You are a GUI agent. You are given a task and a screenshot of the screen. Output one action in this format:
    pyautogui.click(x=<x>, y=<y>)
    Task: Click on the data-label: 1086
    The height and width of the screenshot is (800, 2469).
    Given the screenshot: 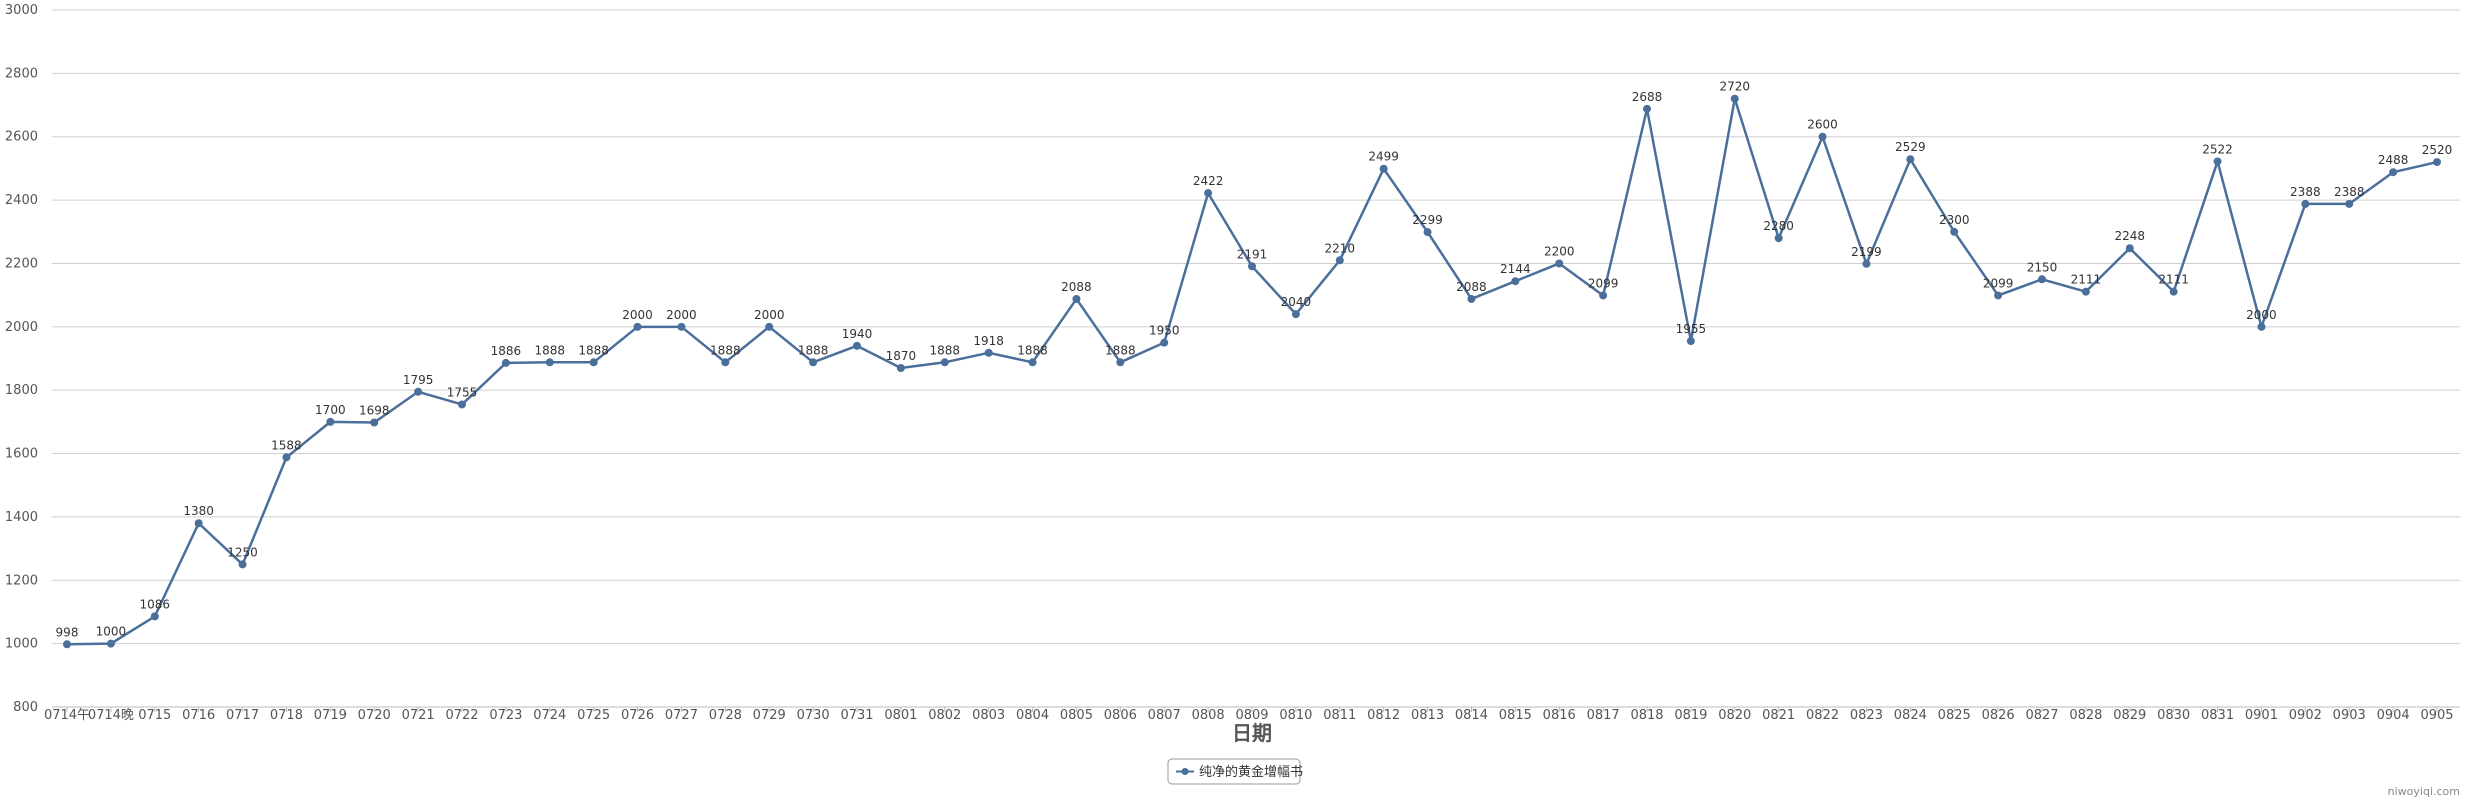 What is the action you would take?
    pyautogui.click(x=155, y=604)
    